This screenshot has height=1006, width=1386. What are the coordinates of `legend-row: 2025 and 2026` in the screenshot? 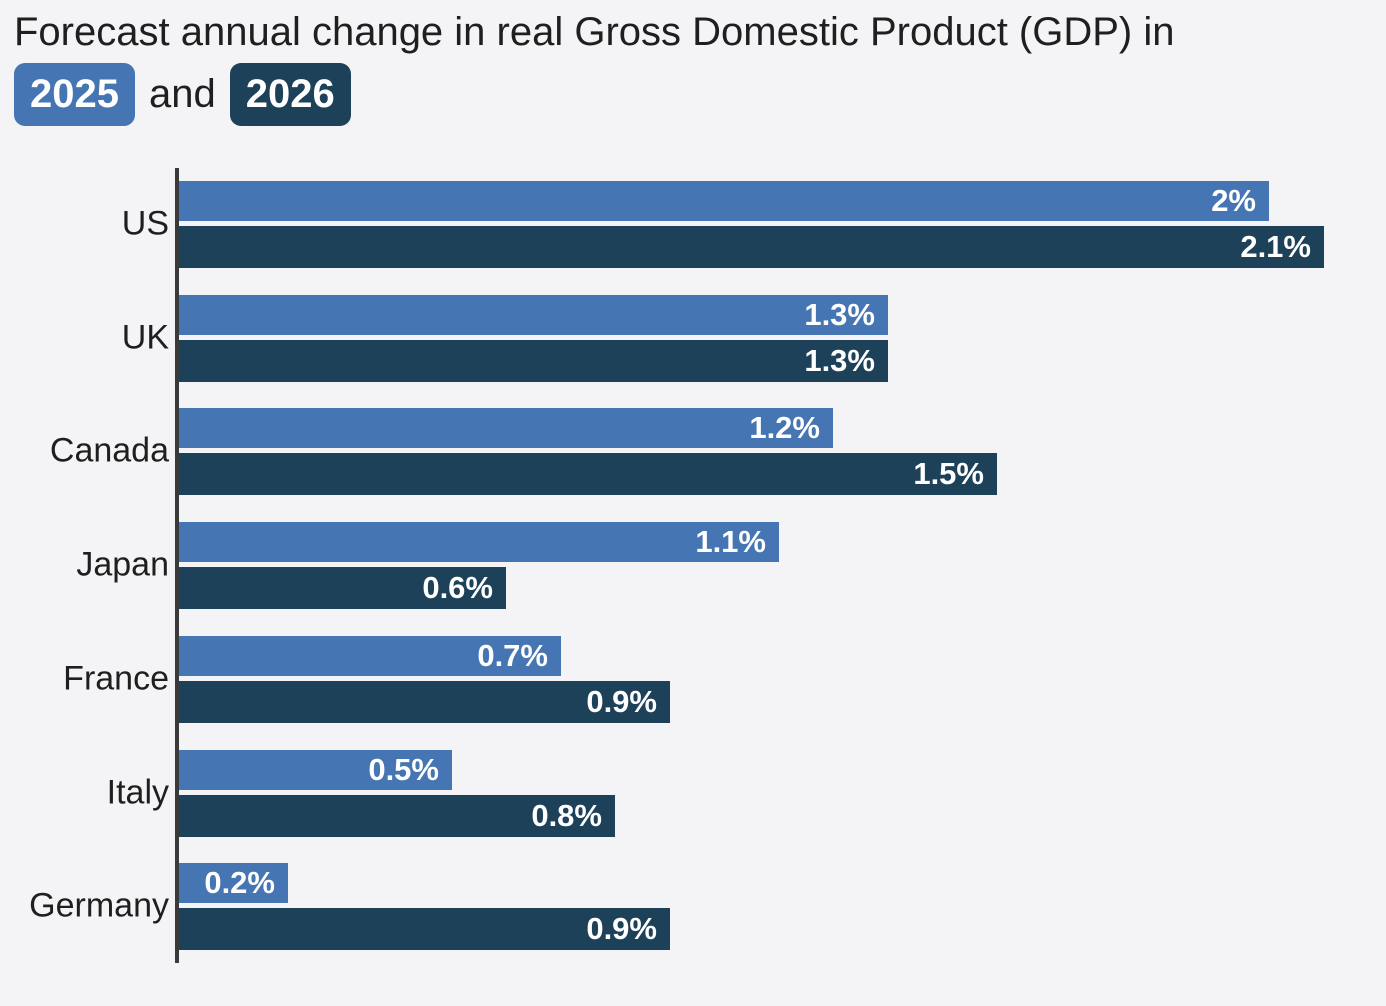 It's located at (694, 94).